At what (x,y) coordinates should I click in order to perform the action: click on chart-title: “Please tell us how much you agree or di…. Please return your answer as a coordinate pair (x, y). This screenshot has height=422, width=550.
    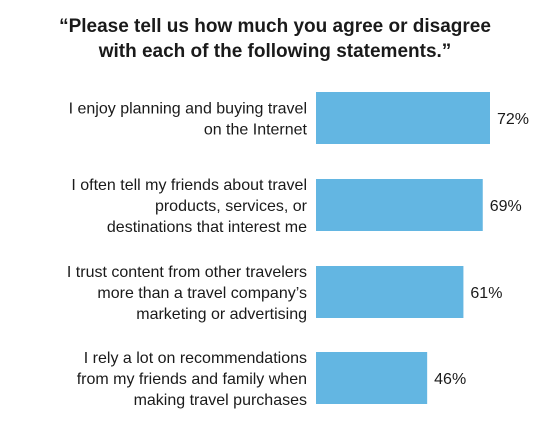
    Looking at the image, I should click on (275, 39).